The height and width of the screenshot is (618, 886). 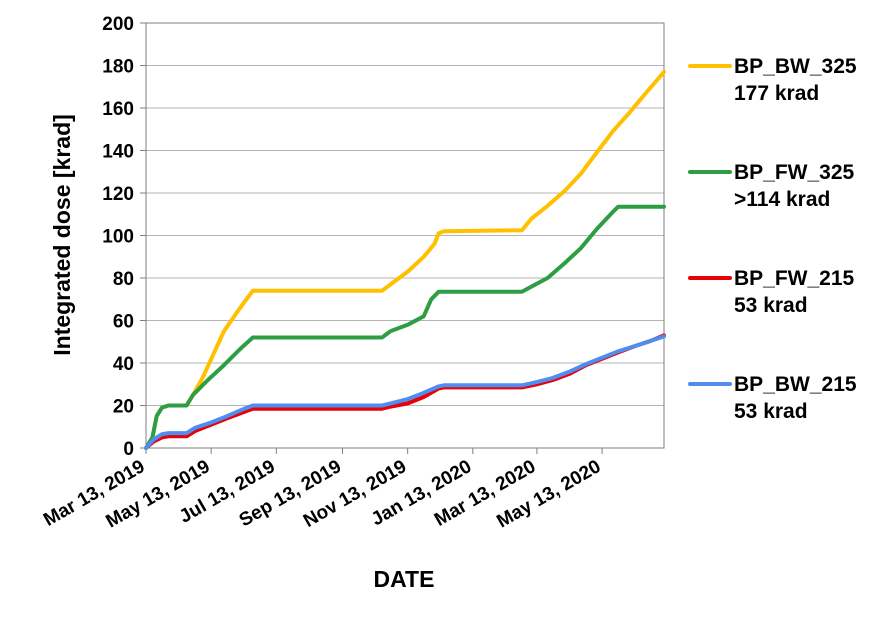 I want to click on y-tick-label: 140, so click(x=118, y=152).